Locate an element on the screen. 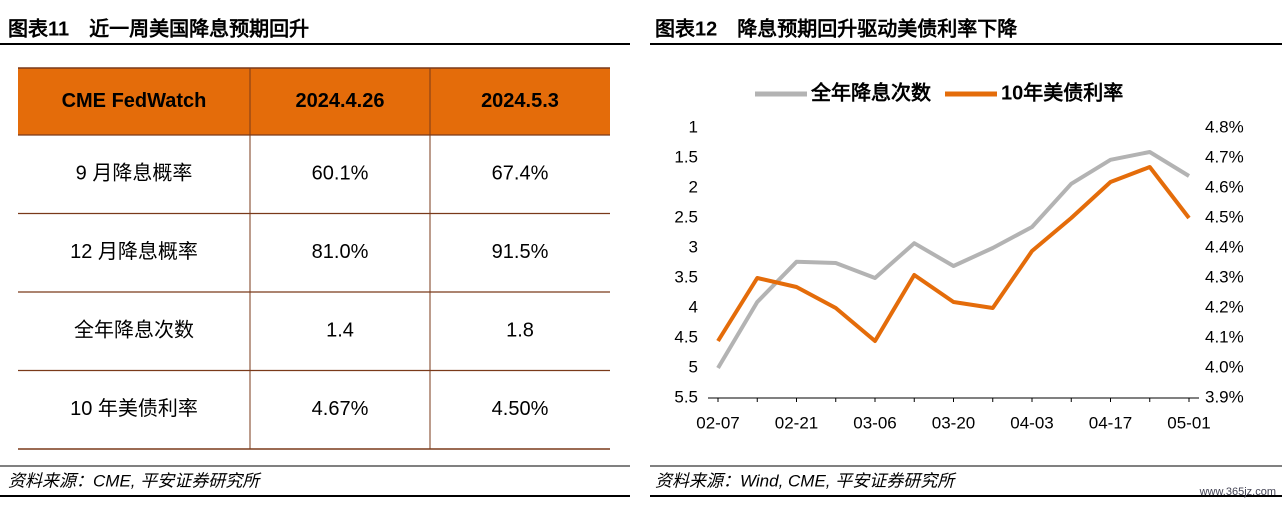 This screenshot has height=507, width=1282. y2-tick-label: 3.9% is located at coordinates (1224, 396).